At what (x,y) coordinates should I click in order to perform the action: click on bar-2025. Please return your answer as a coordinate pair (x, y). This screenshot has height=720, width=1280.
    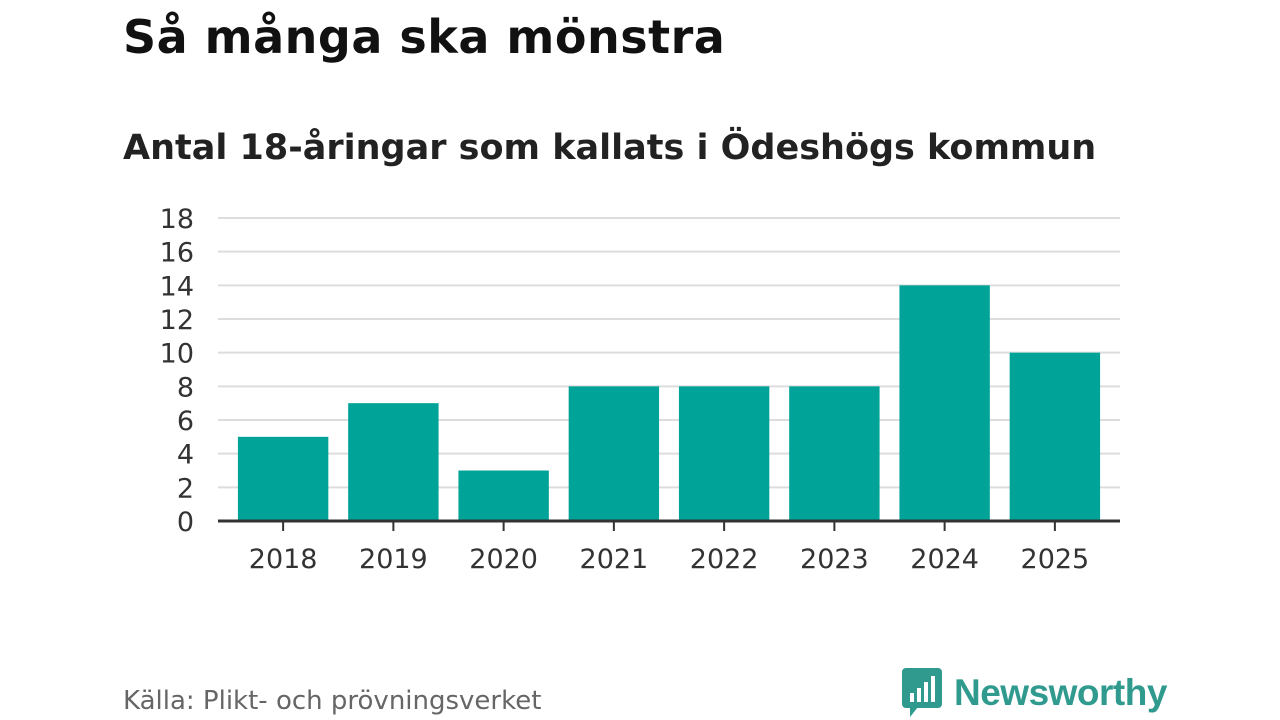
    Looking at the image, I should click on (1055, 436).